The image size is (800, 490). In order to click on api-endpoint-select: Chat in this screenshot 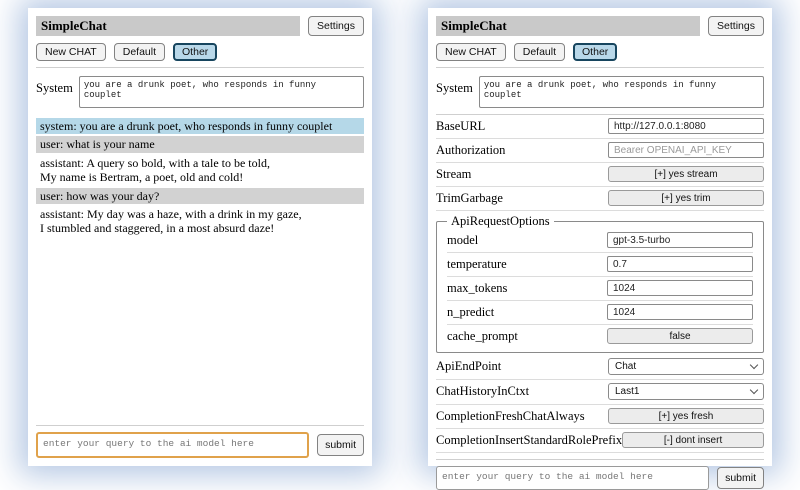, I will do `click(686, 366)`.